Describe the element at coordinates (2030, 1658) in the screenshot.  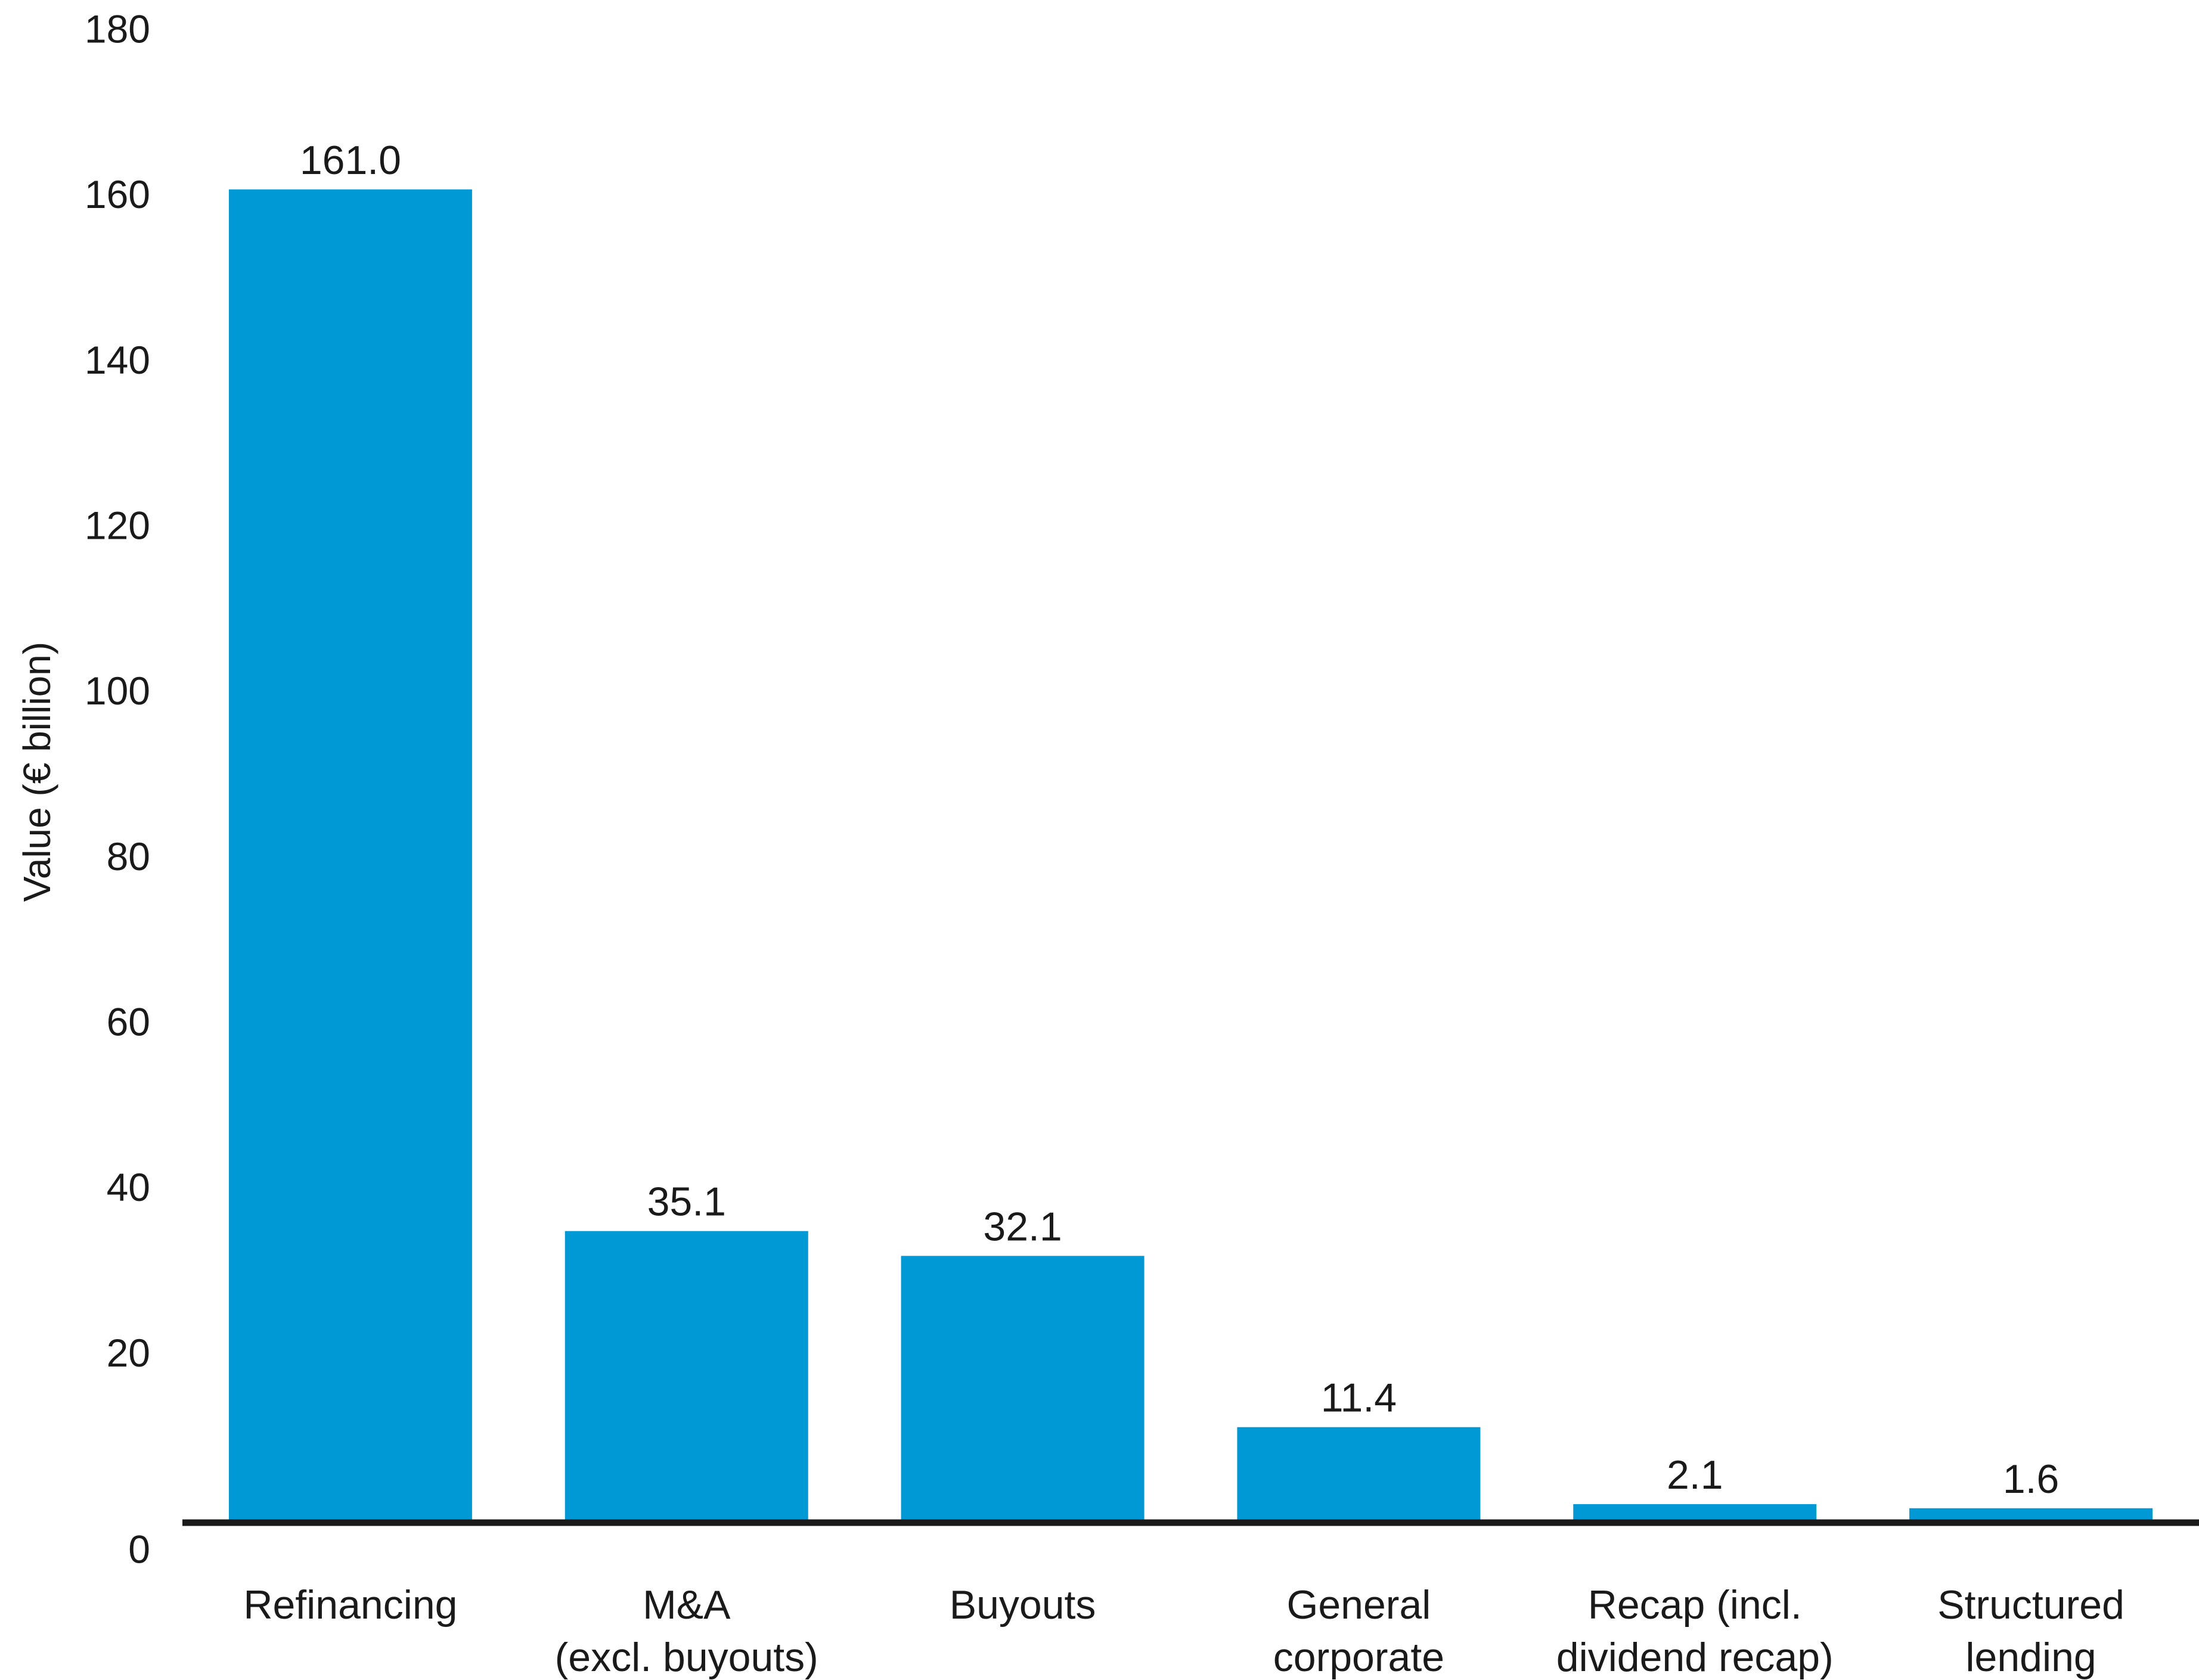
I see `category-label-line: lending` at that location.